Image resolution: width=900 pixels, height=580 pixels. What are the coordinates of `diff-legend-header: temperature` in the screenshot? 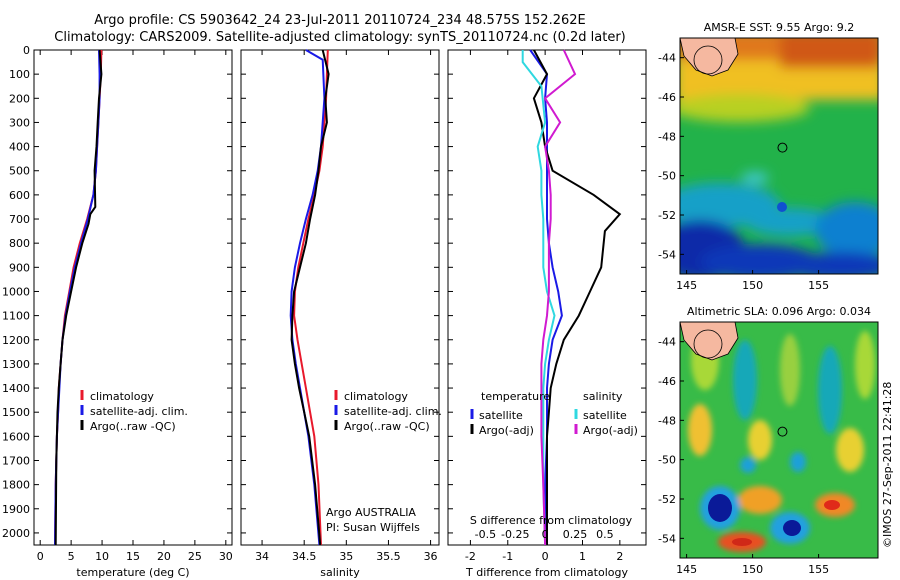 It's located at (515, 396).